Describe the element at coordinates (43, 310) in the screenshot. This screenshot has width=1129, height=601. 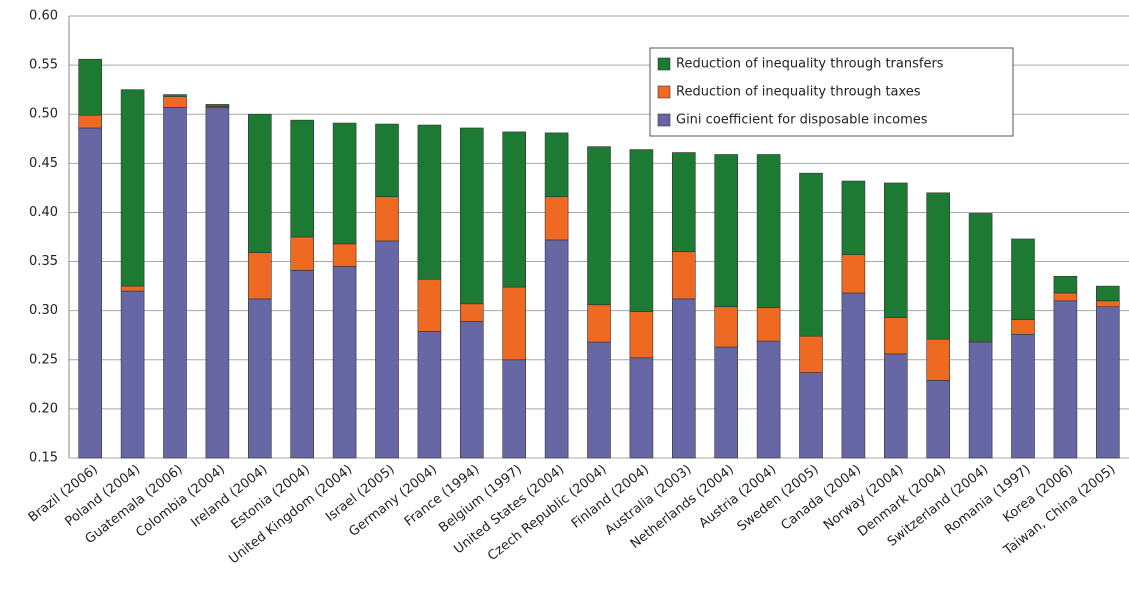
I see `y-tick-label: 0.30` at that location.